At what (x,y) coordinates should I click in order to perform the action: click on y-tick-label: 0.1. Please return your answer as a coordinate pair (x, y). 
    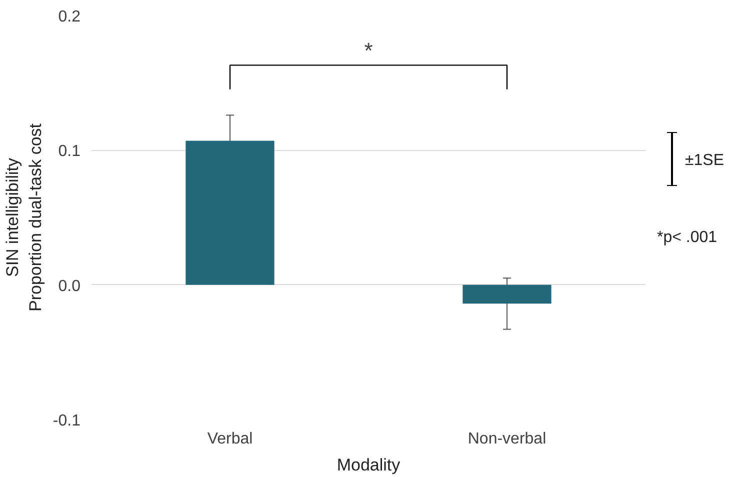
    Looking at the image, I should click on (69, 151).